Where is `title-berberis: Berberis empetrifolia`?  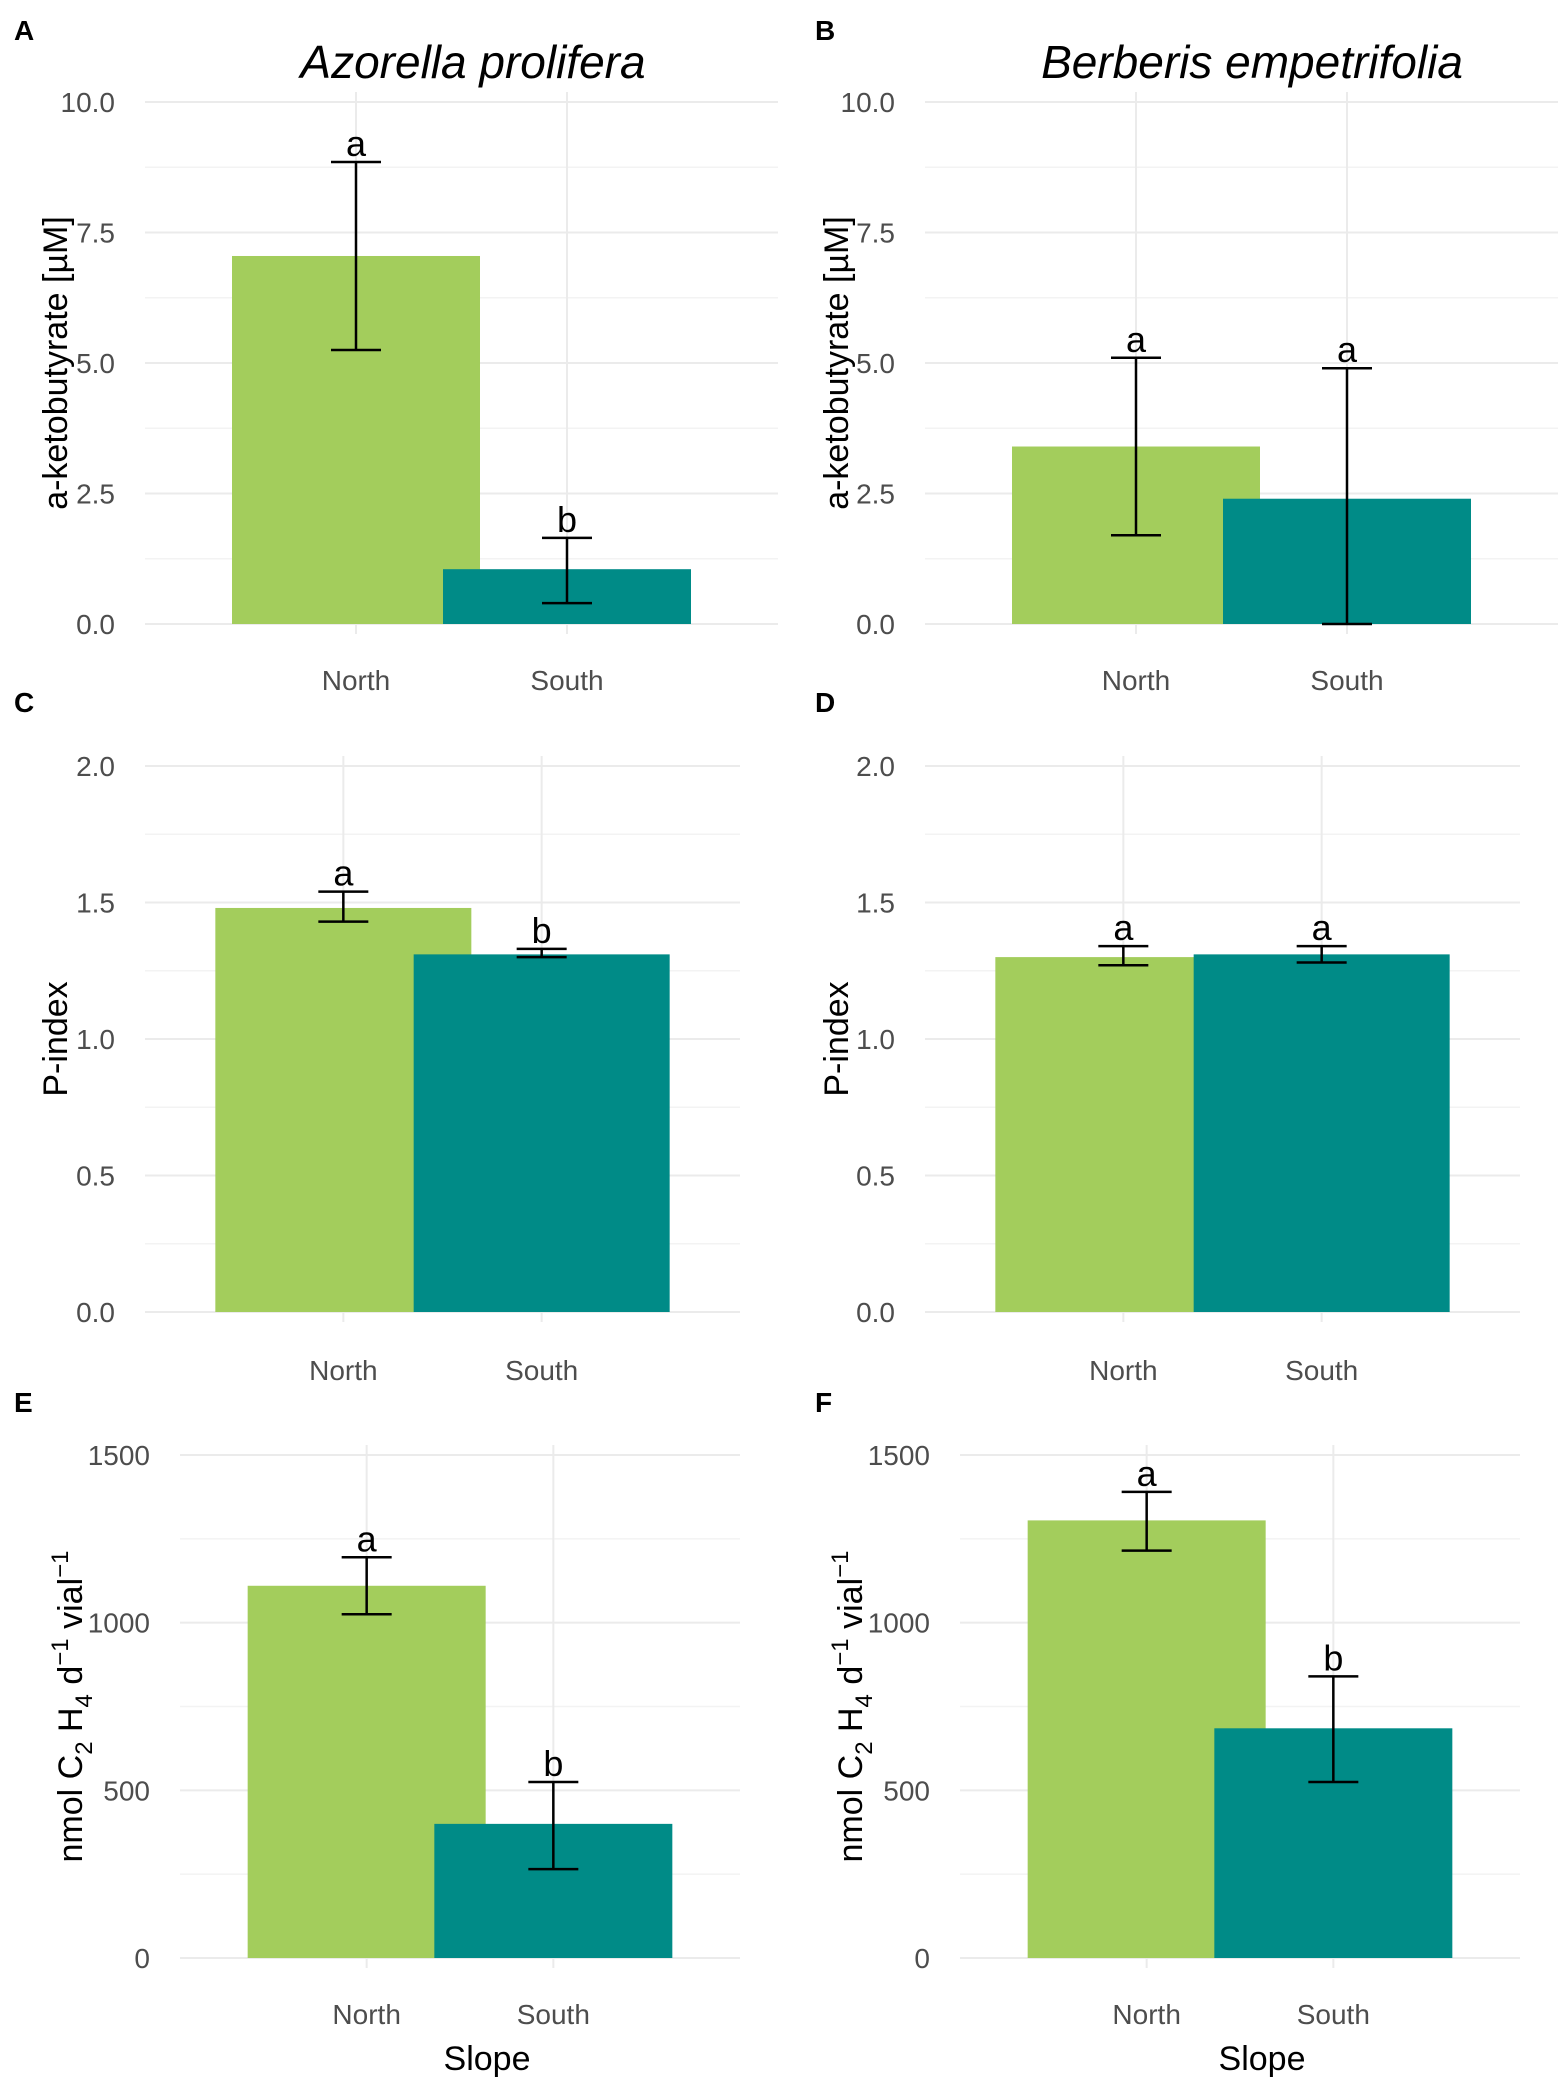 title-berberis: Berberis empetrifolia is located at coordinates (1252, 62).